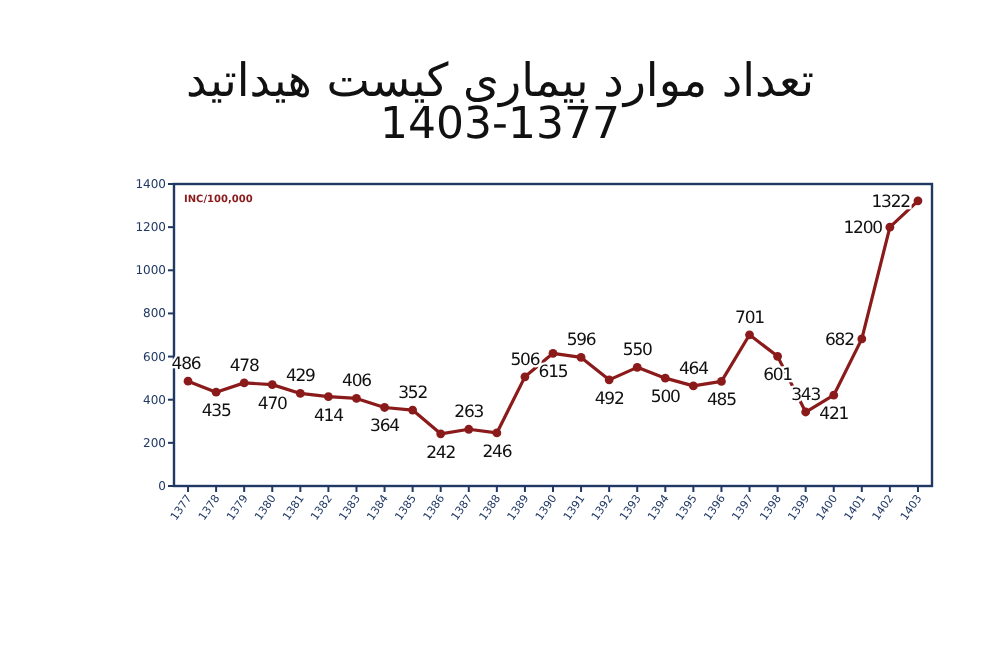 The width and height of the screenshot is (1000, 646). I want to click on data-label: 421, so click(834, 415).